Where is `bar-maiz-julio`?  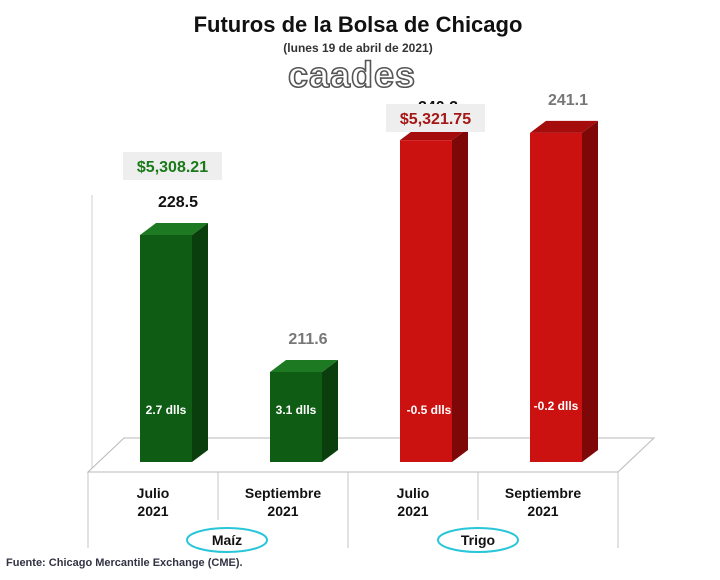 bar-maiz-julio is located at coordinates (174, 342).